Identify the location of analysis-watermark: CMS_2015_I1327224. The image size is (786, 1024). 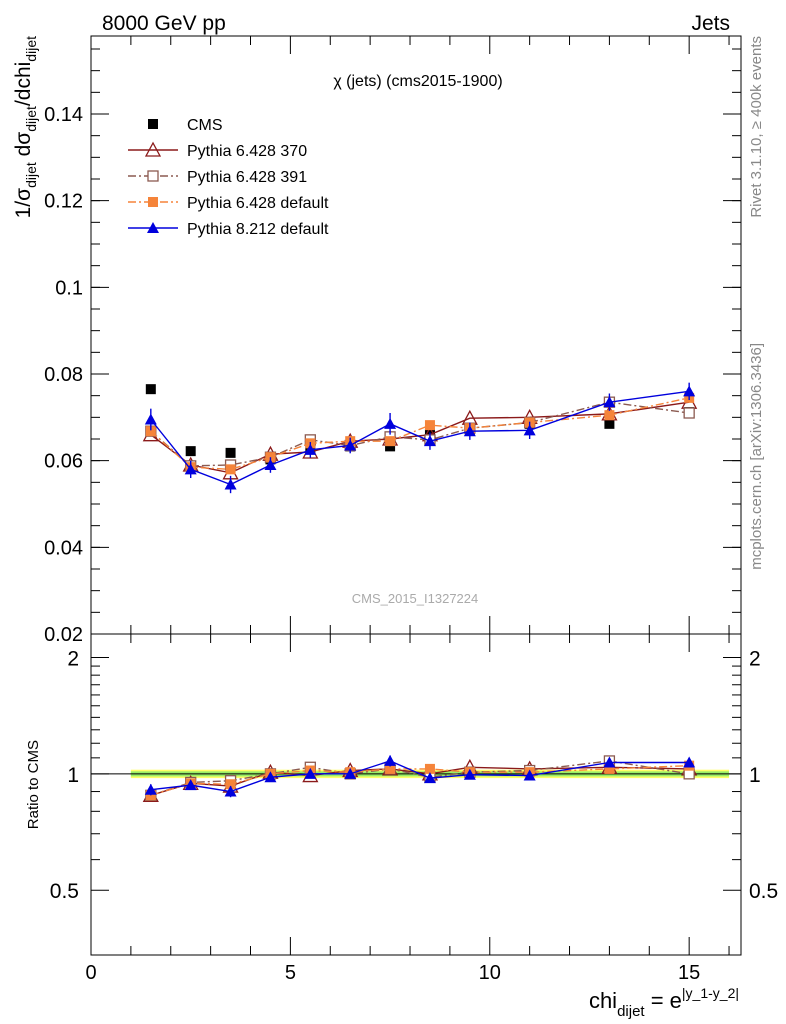
(415, 598).